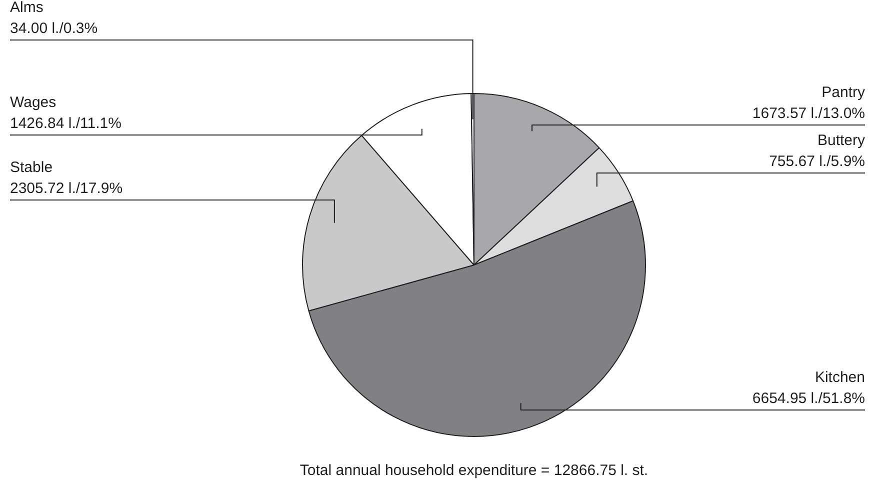 The image size is (875, 490). I want to click on data-label: 755.67 l./5.9%, so click(817, 161).